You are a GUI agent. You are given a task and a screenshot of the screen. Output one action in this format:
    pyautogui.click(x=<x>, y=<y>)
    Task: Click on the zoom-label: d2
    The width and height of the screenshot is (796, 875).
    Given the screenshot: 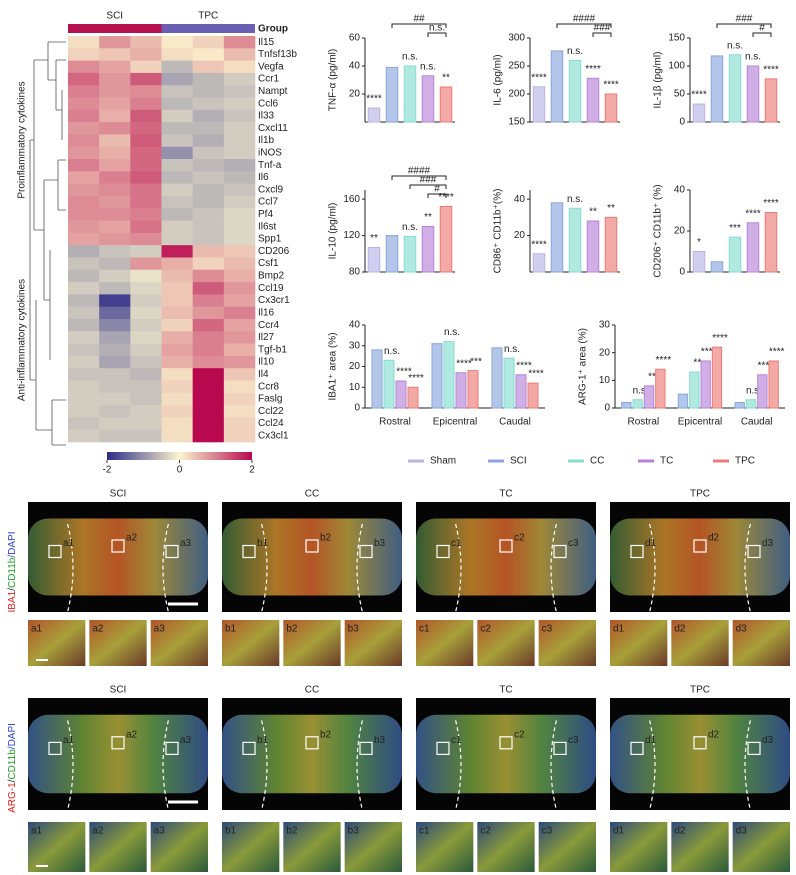 What is the action you would take?
    pyautogui.click(x=680, y=831)
    